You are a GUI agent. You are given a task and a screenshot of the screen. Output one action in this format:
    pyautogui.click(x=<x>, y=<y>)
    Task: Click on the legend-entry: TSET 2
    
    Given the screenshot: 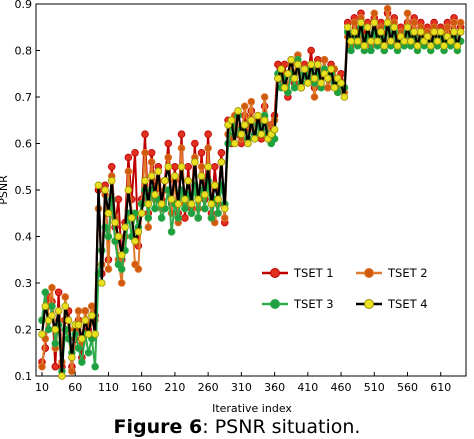 What is the action you would take?
    pyautogui.click(x=392, y=273)
    